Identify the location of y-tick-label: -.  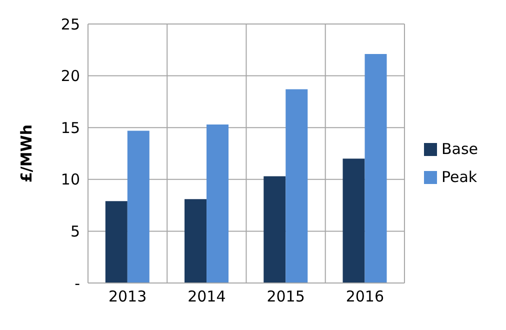
(77, 283).